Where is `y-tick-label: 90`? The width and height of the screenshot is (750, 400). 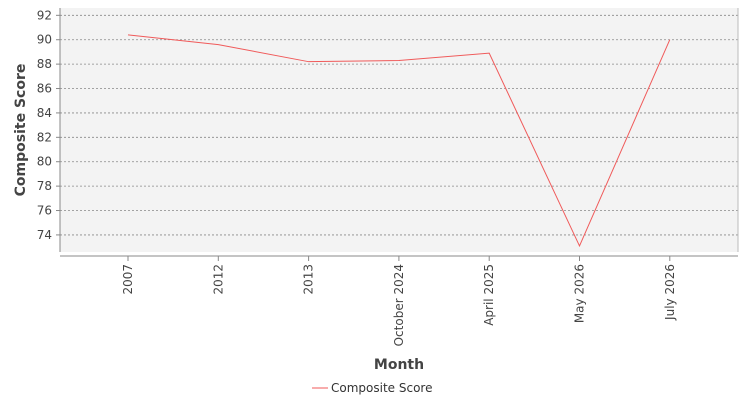 y-tick-label: 90 is located at coordinates (44, 40).